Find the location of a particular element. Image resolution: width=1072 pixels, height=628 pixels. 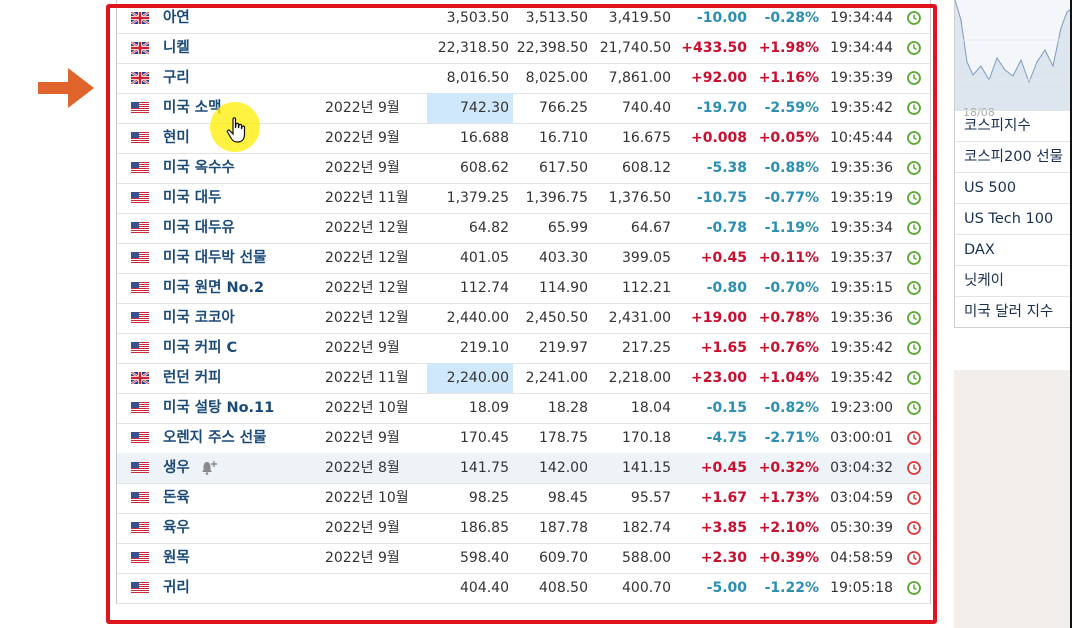

commodity-name-link: 니켈 is located at coordinates (176, 48).